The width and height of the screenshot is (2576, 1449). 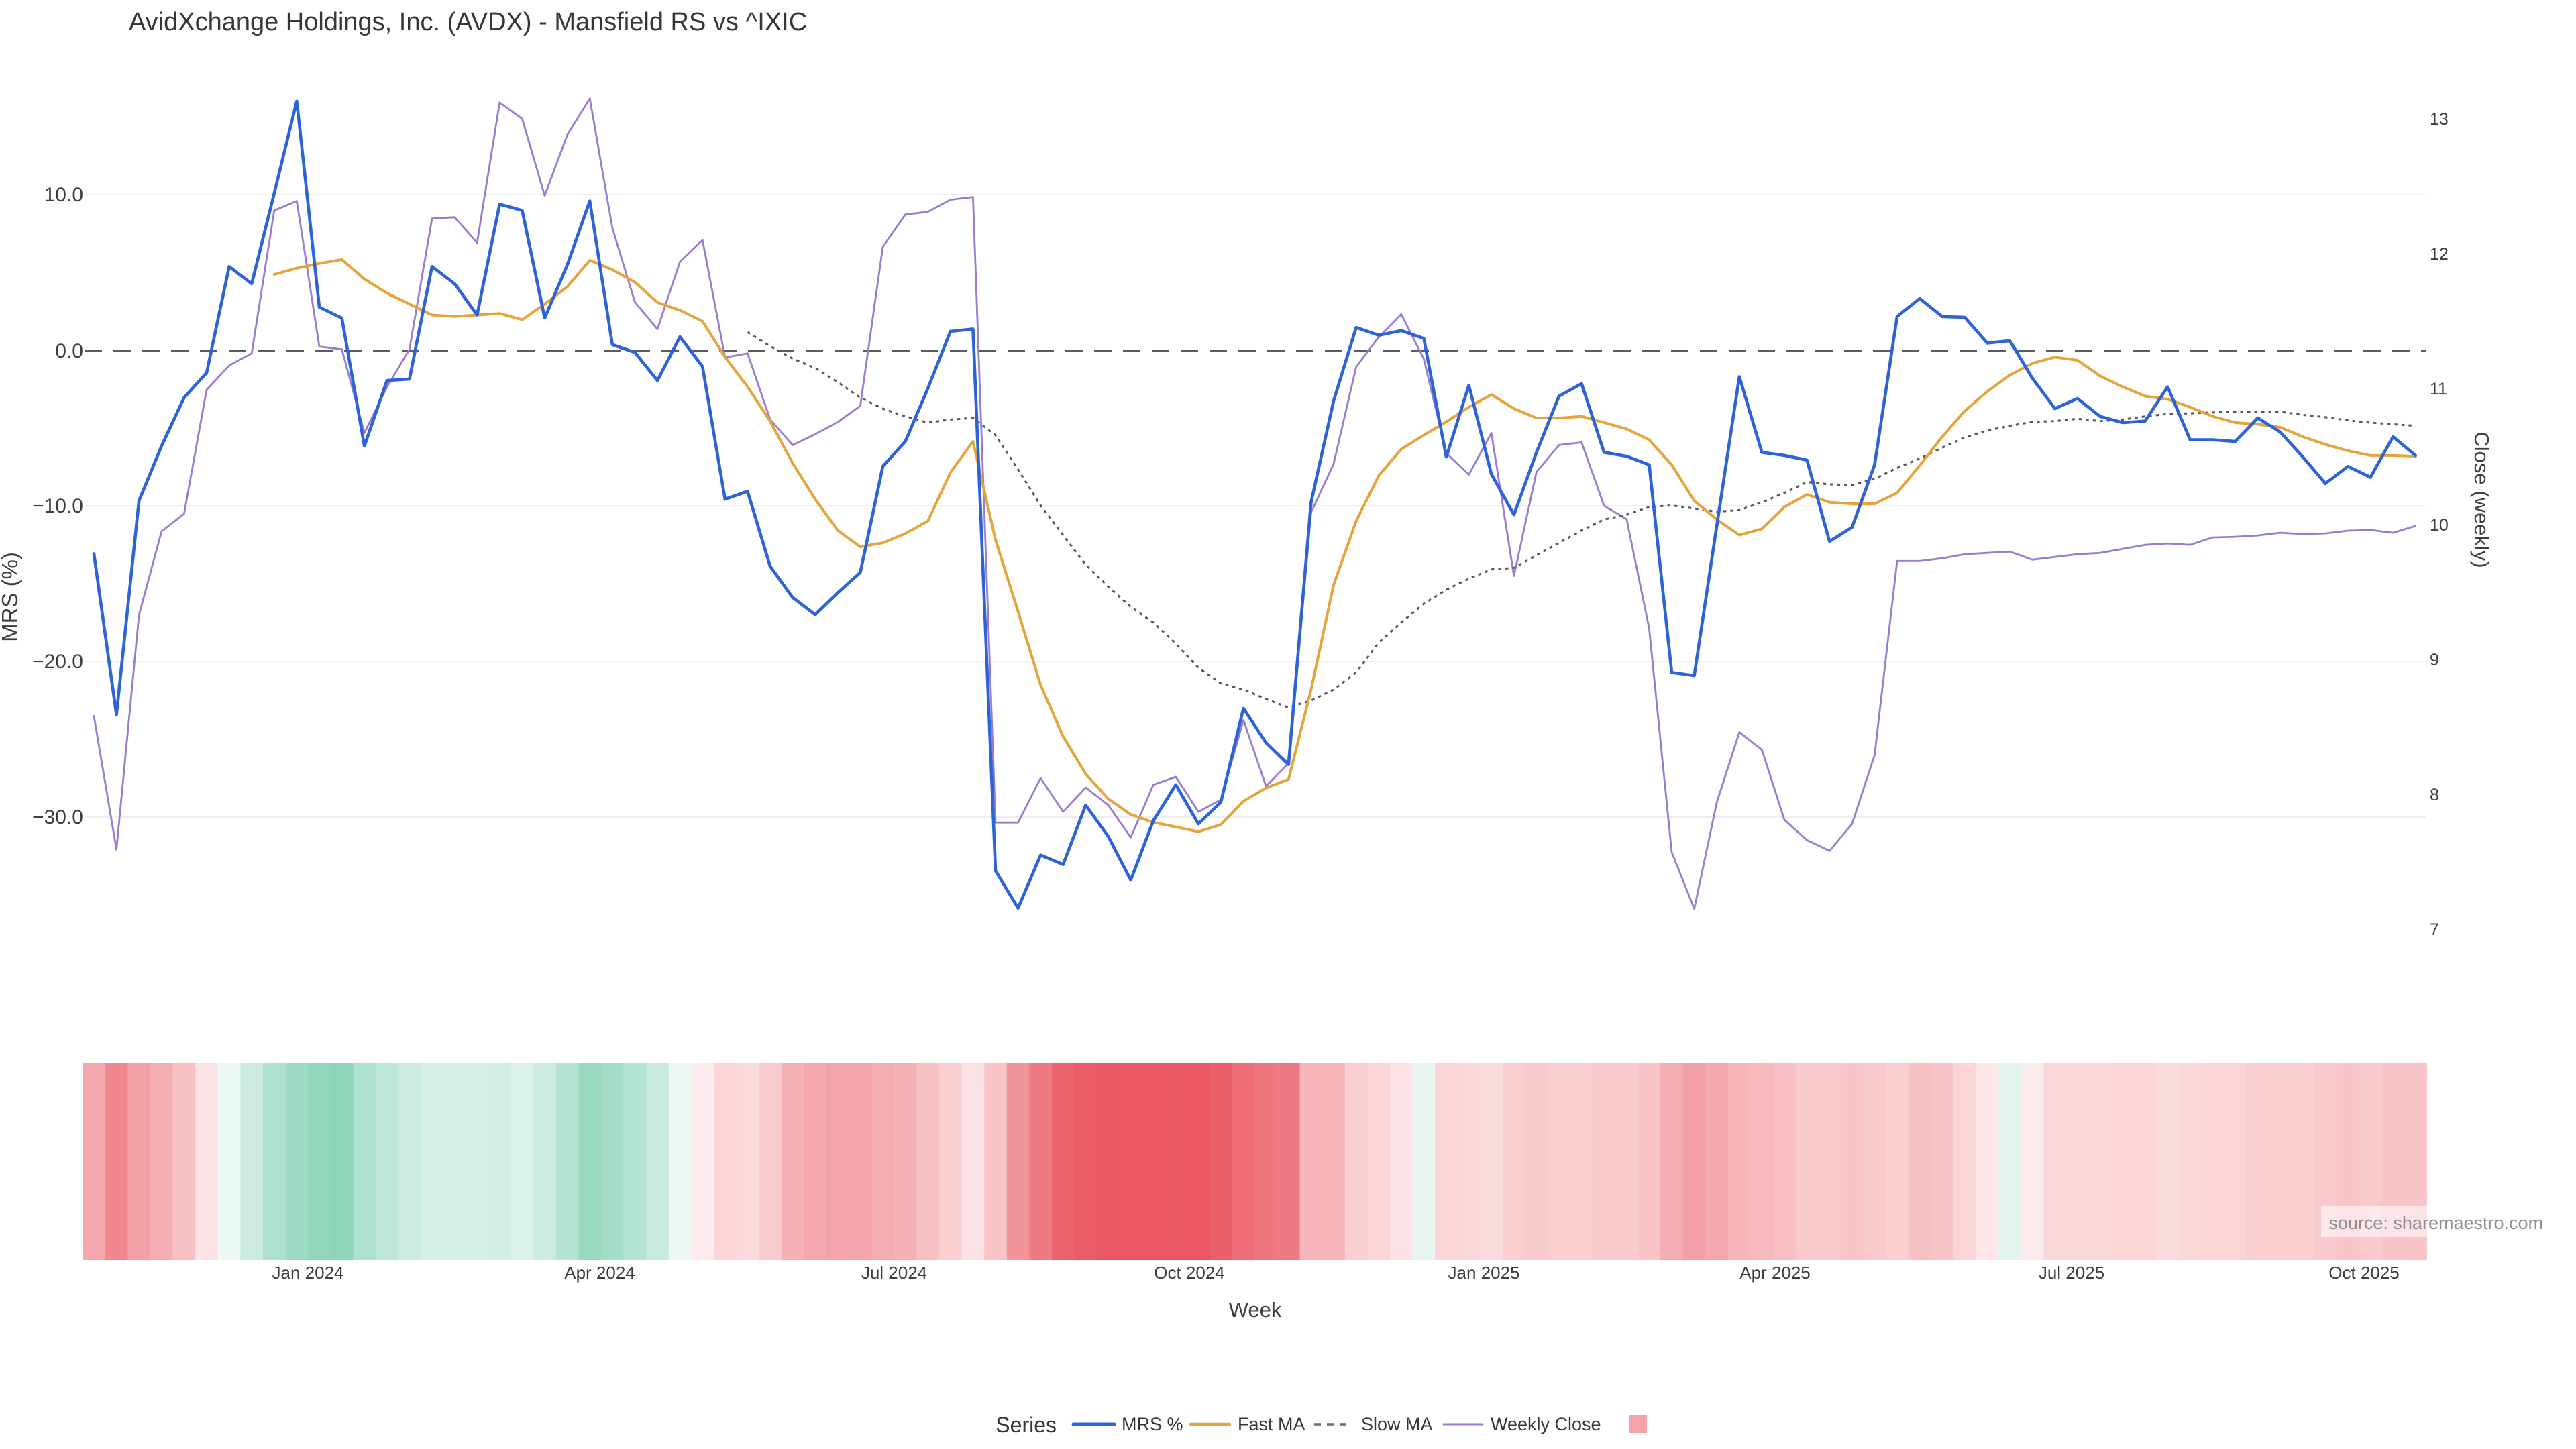 What do you see at coordinates (1255, 1310) in the screenshot?
I see `svg-text: Week` at bounding box center [1255, 1310].